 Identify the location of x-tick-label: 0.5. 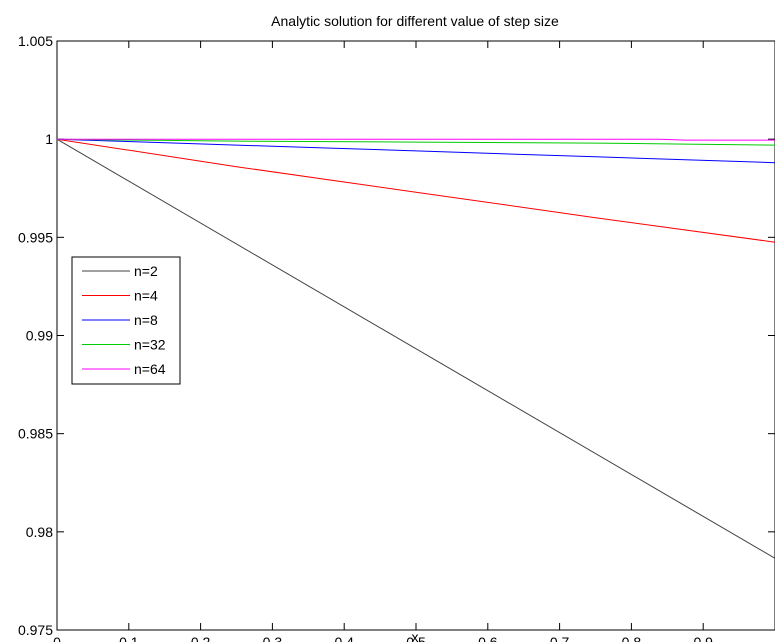
(416, 638).